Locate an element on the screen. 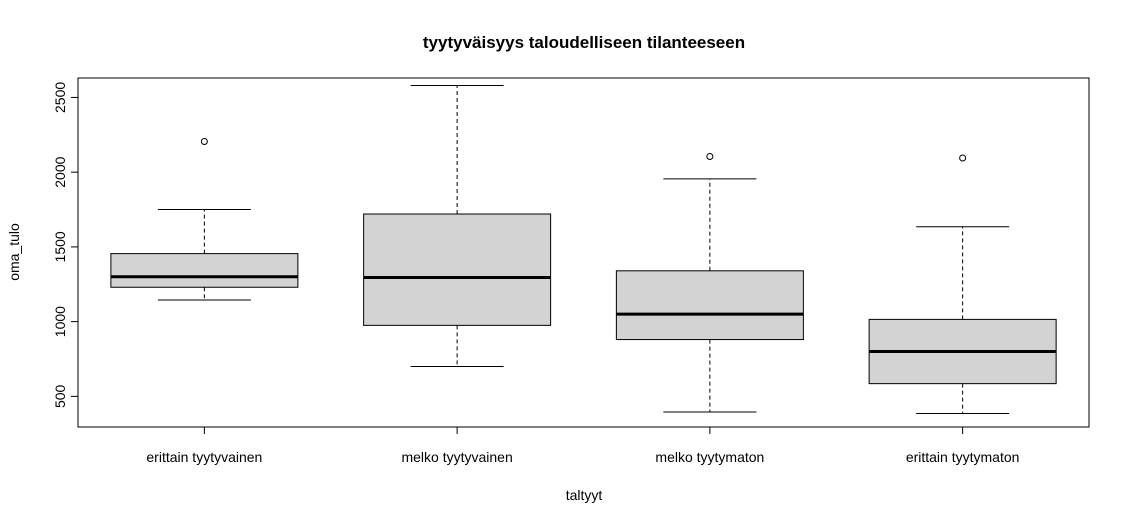  x-tick-label: erittain tyytymaton is located at coordinates (963, 457).